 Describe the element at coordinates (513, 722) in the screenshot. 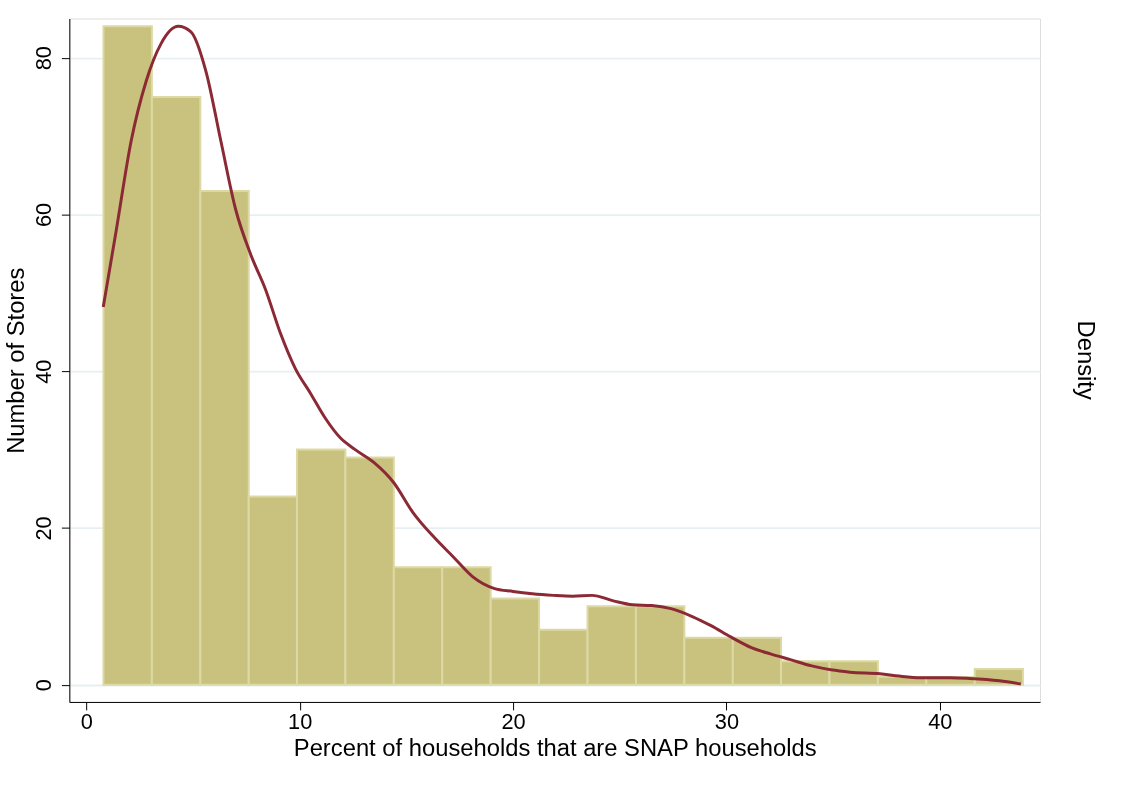

I see `x-tick-label: 20` at that location.